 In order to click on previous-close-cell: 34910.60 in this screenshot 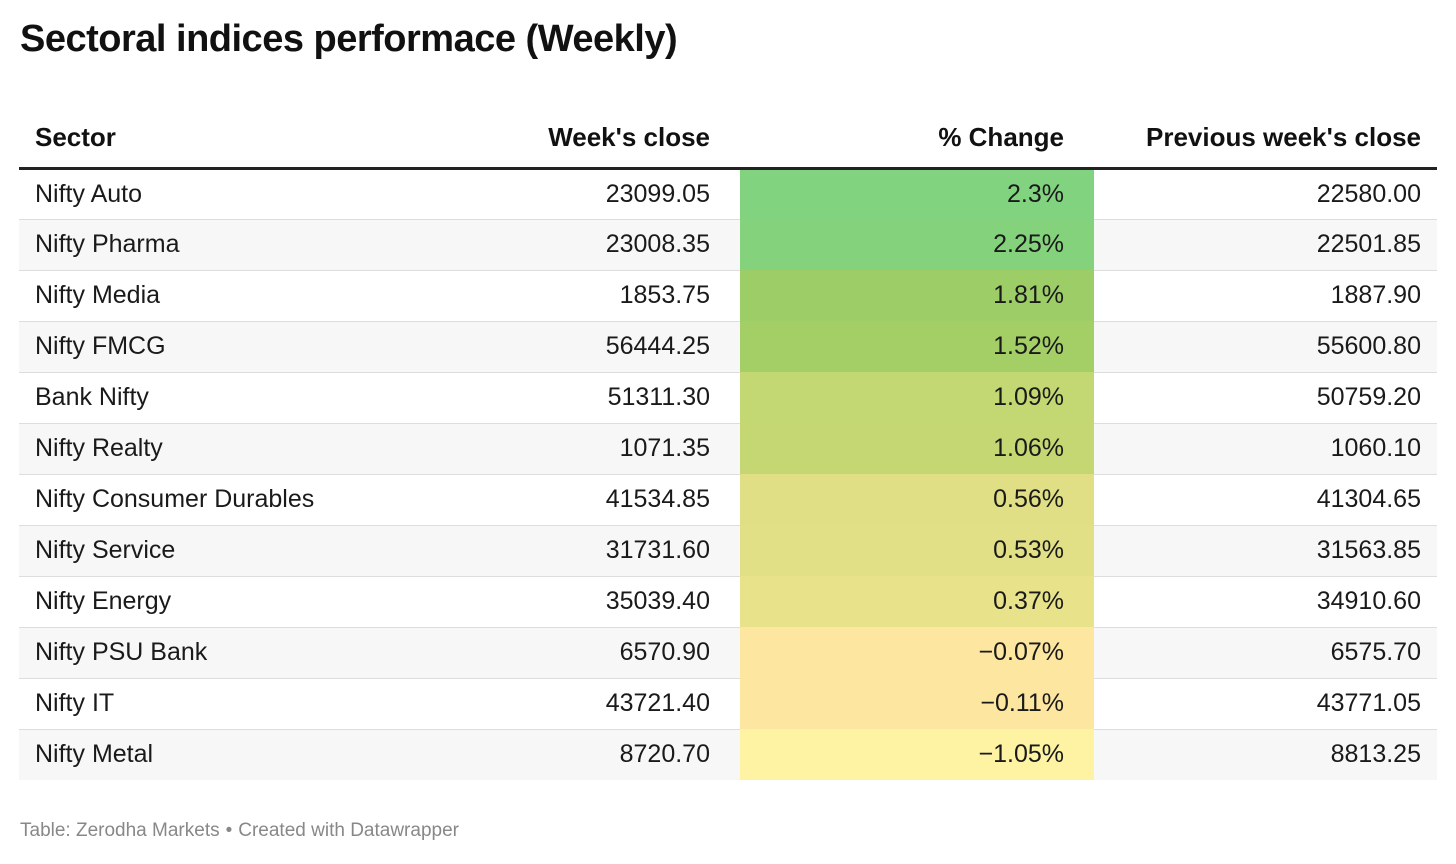, I will do `click(1265, 602)`.